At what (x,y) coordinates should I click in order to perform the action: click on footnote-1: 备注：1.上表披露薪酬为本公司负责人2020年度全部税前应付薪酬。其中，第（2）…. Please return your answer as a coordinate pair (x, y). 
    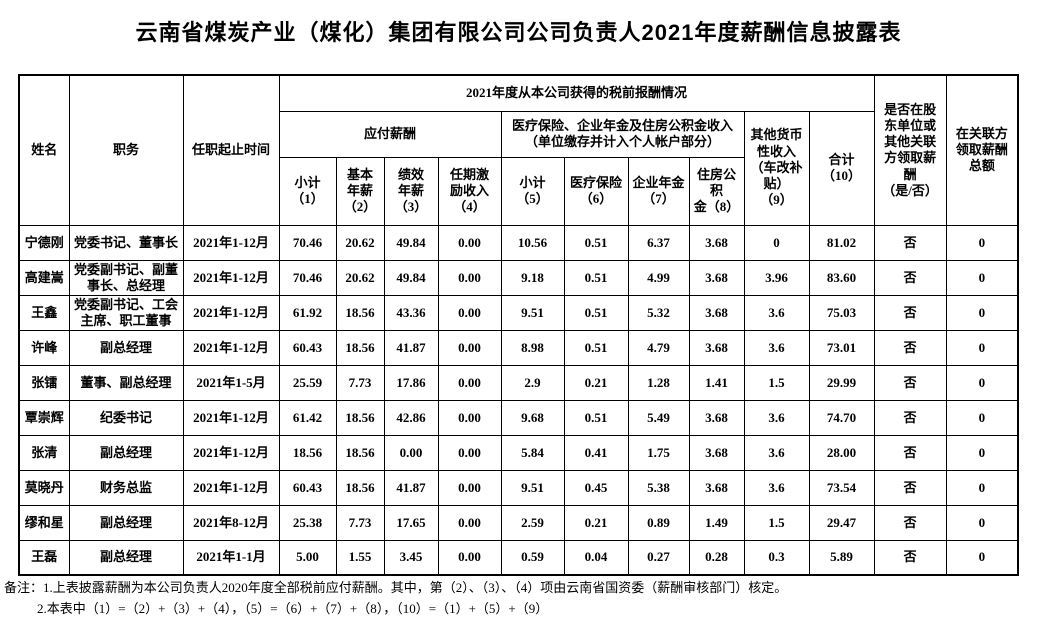
    Looking at the image, I should click on (396, 587).